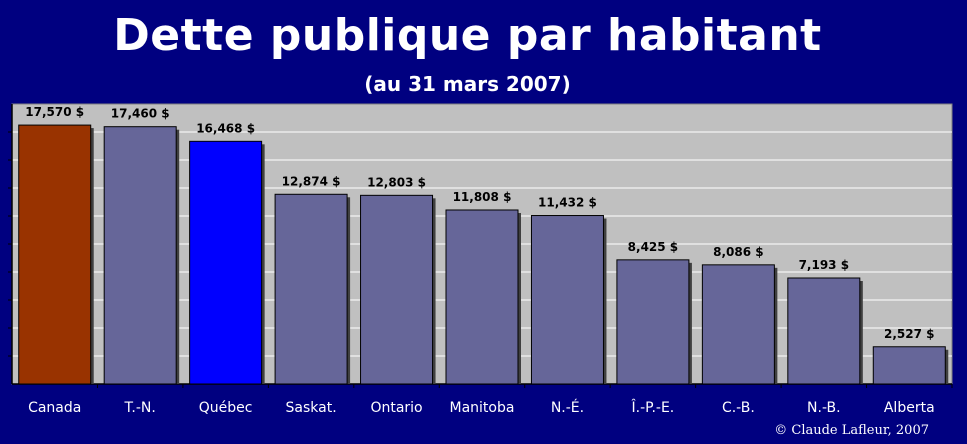 The height and width of the screenshot is (444, 967). Describe the element at coordinates (738, 252) in the screenshot. I see `data-label: 8,086 $` at that location.